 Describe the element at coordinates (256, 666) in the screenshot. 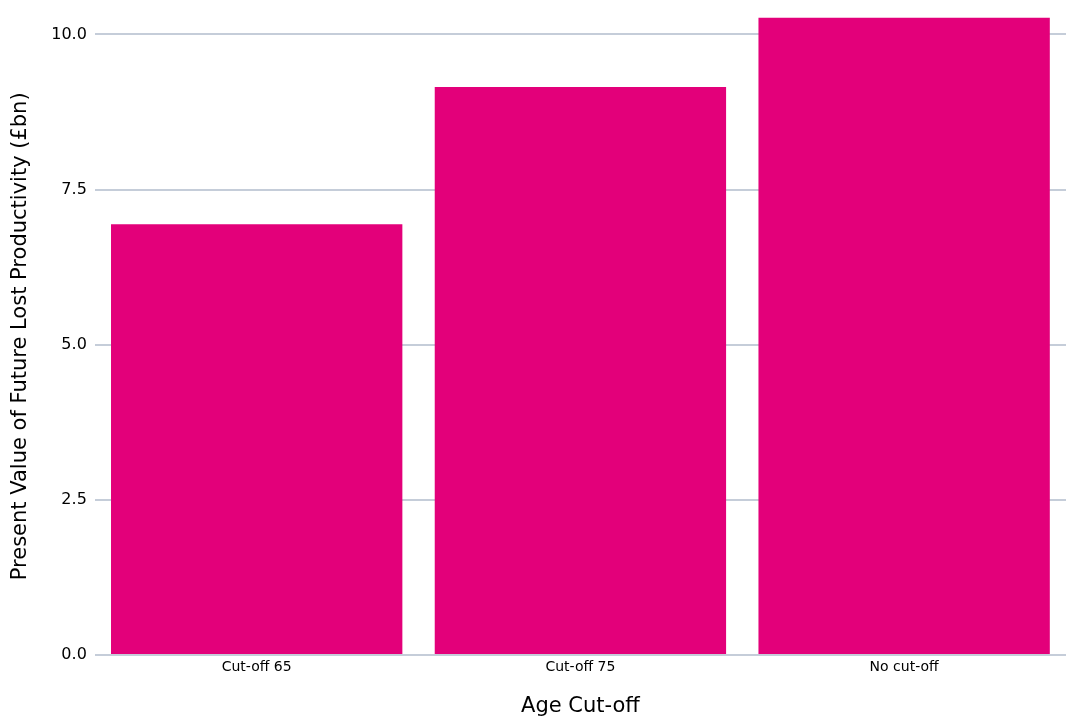

I see `x-tick-label: Cut-off 65` at that location.